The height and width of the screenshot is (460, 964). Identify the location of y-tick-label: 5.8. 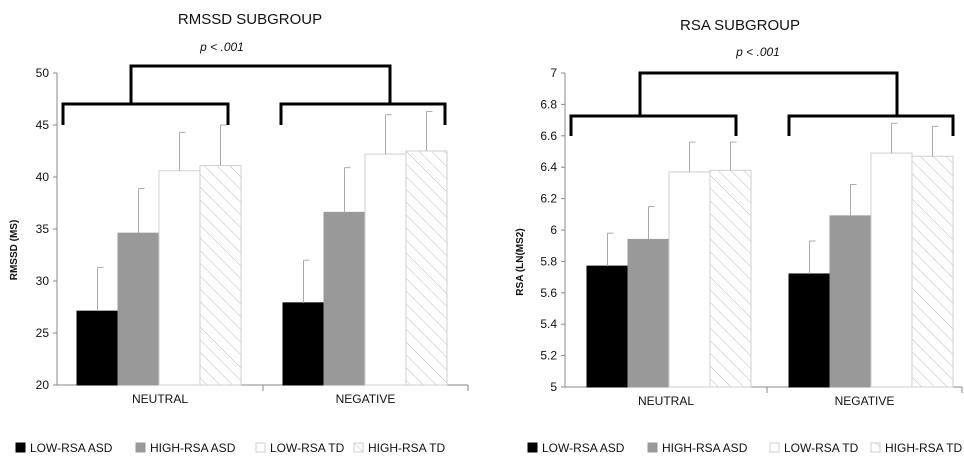
(548, 261).